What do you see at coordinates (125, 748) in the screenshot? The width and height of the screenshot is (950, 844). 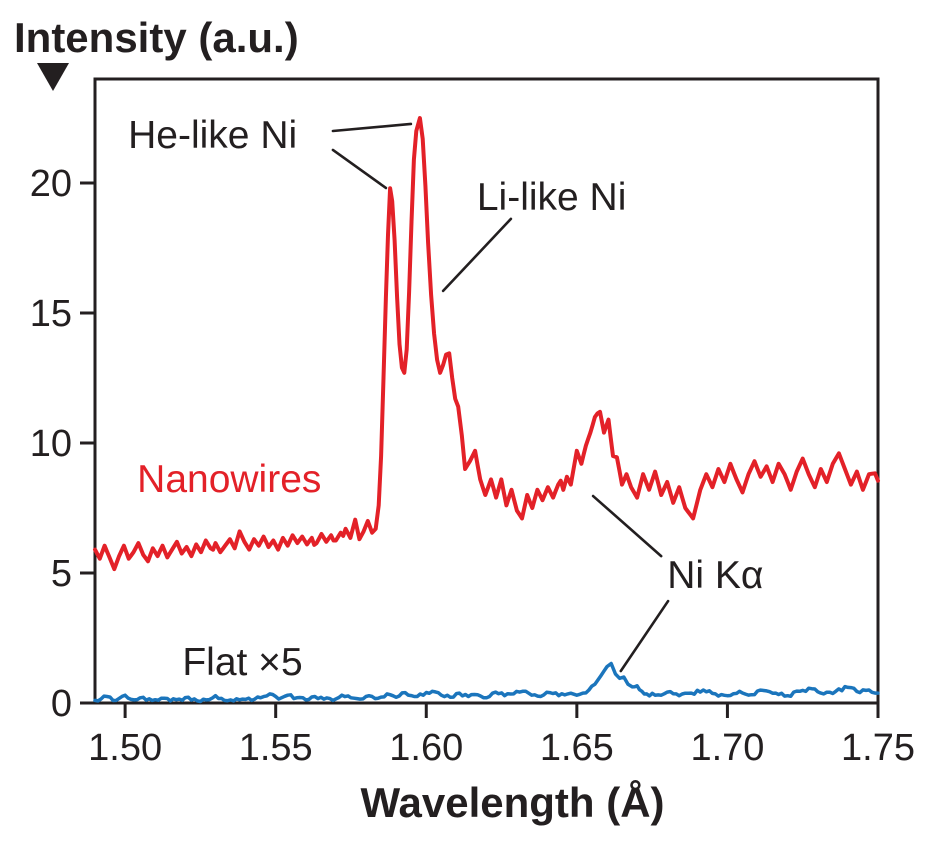 I see `x-axis-tick-label: 1.50` at bounding box center [125, 748].